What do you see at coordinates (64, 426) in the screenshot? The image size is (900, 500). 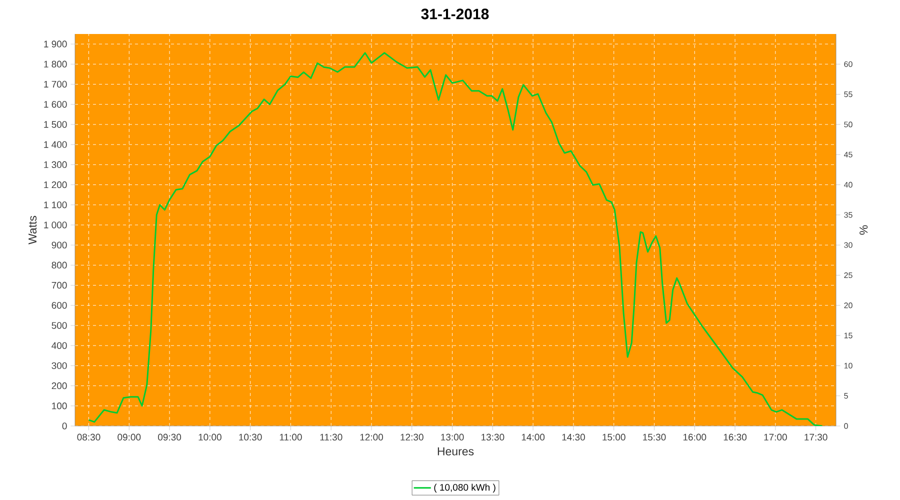 I see `y-tick-label: 0` at bounding box center [64, 426].